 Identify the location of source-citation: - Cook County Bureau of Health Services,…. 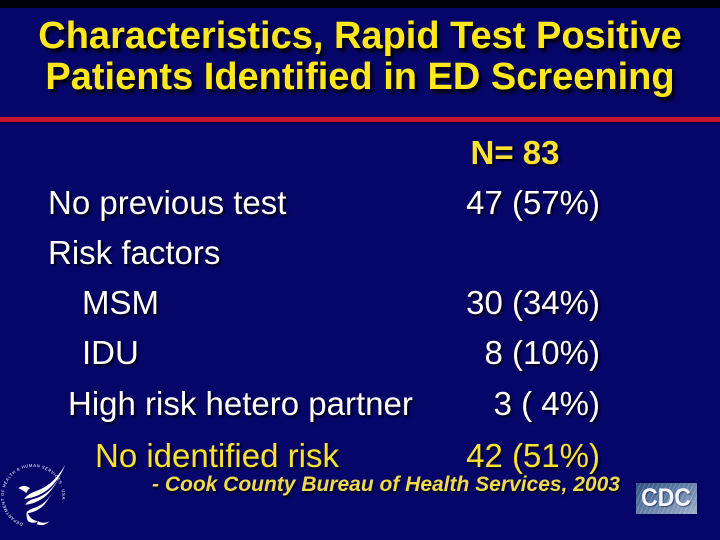
(386, 484).